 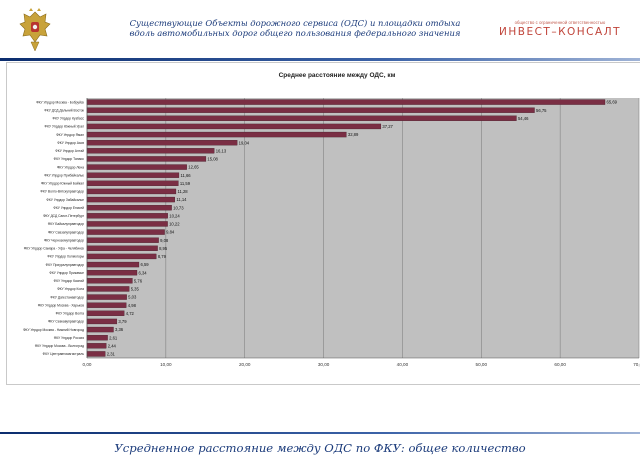 I want to click on data-label: 10,24, so click(x=174, y=215).